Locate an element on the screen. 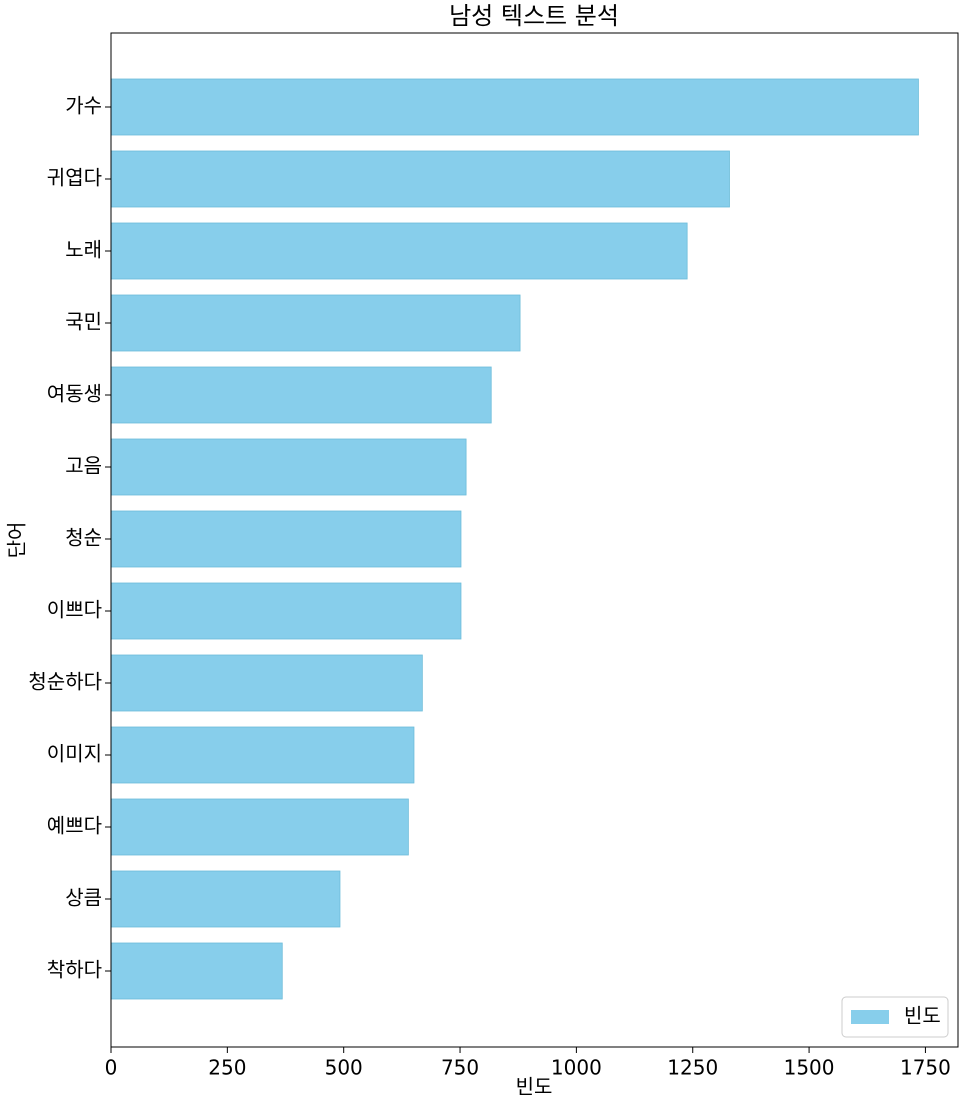  x-tick-label: 750 is located at coordinates (460, 1068).